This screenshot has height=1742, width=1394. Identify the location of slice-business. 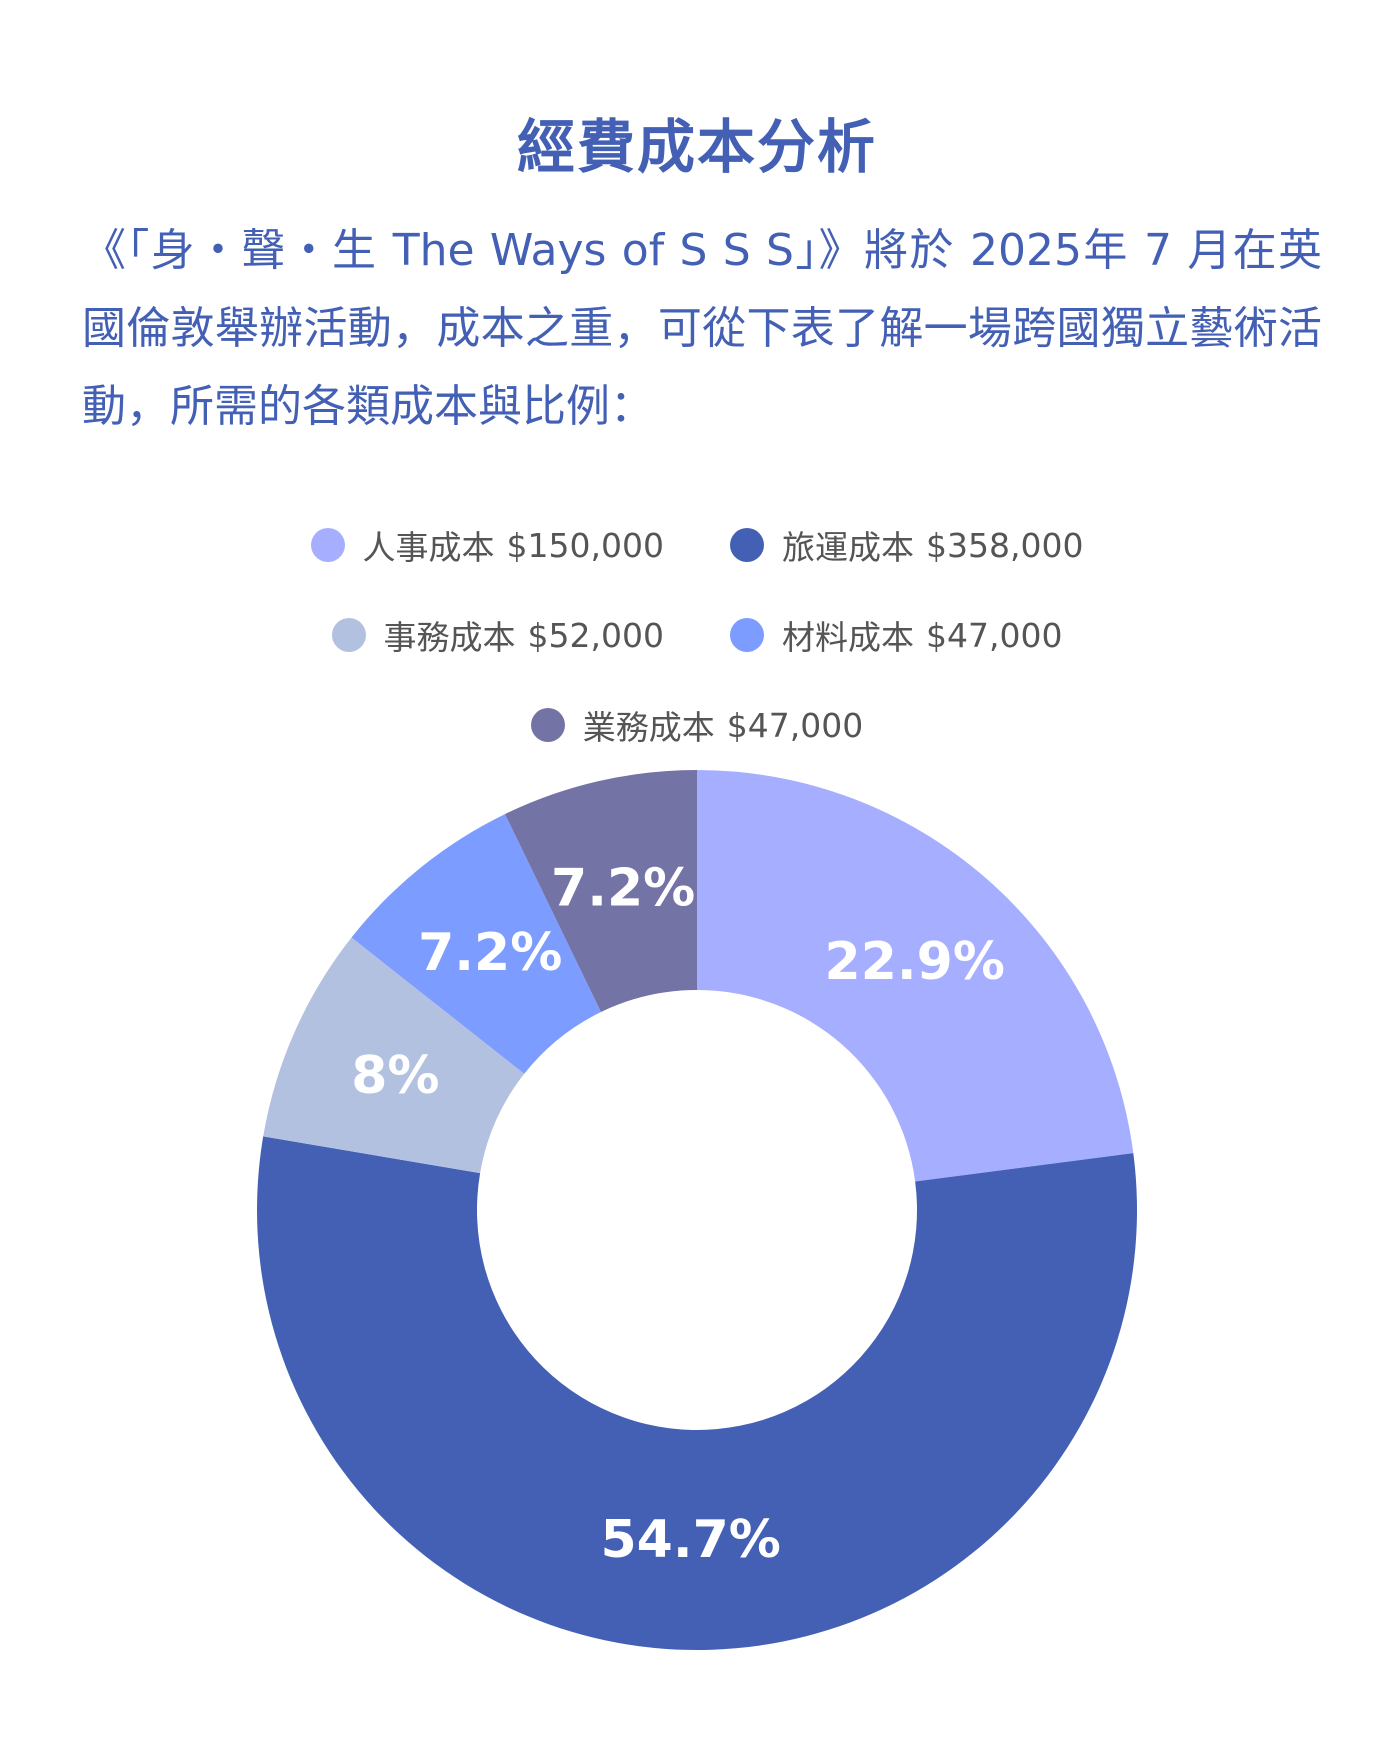
(601, 891).